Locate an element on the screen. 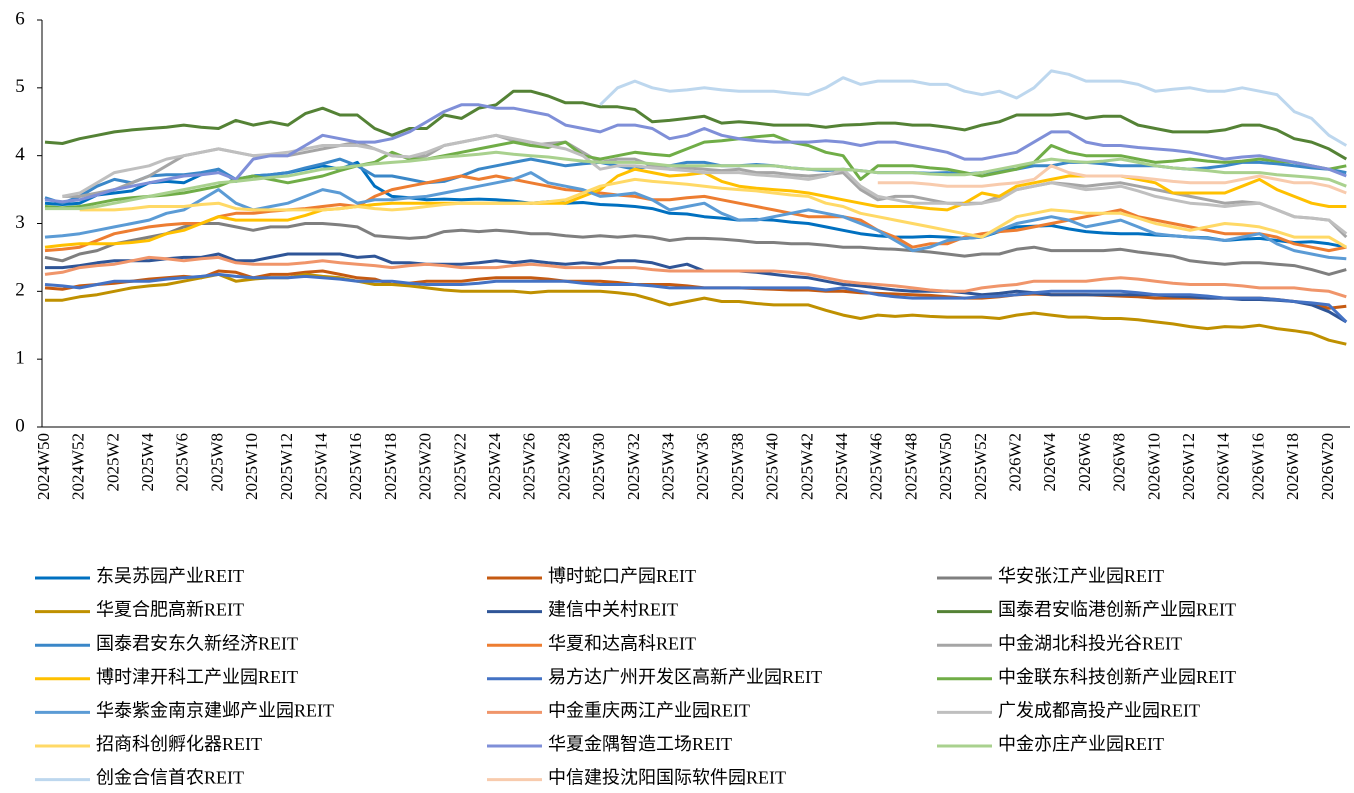 The width and height of the screenshot is (1354, 793). legend-label: 招商科创孵化器REIT is located at coordinates (179, 744).